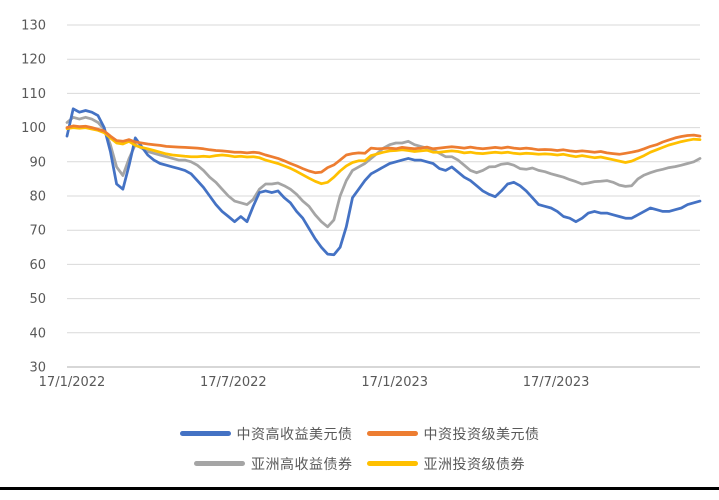 This screenshot has width=719, height=500. Describe the element at coordinates (37, 265) in the screenshot. I see `y-tick-label: 60` at that location.